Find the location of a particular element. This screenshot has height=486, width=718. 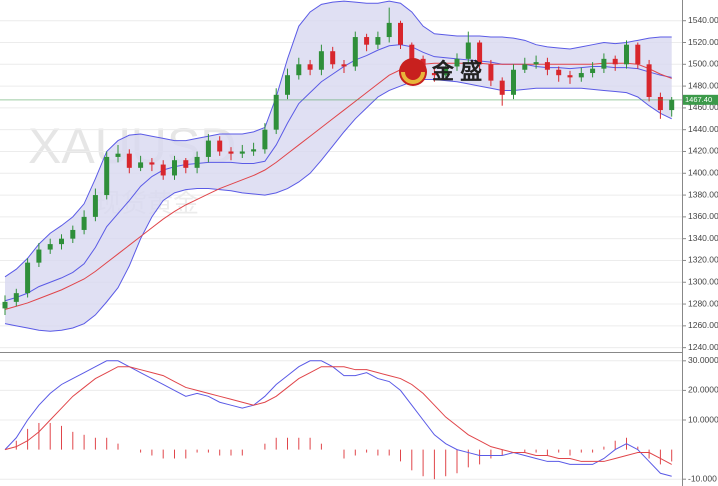

y-tick-label: 10.0000 is located at coordinates (703, 419).